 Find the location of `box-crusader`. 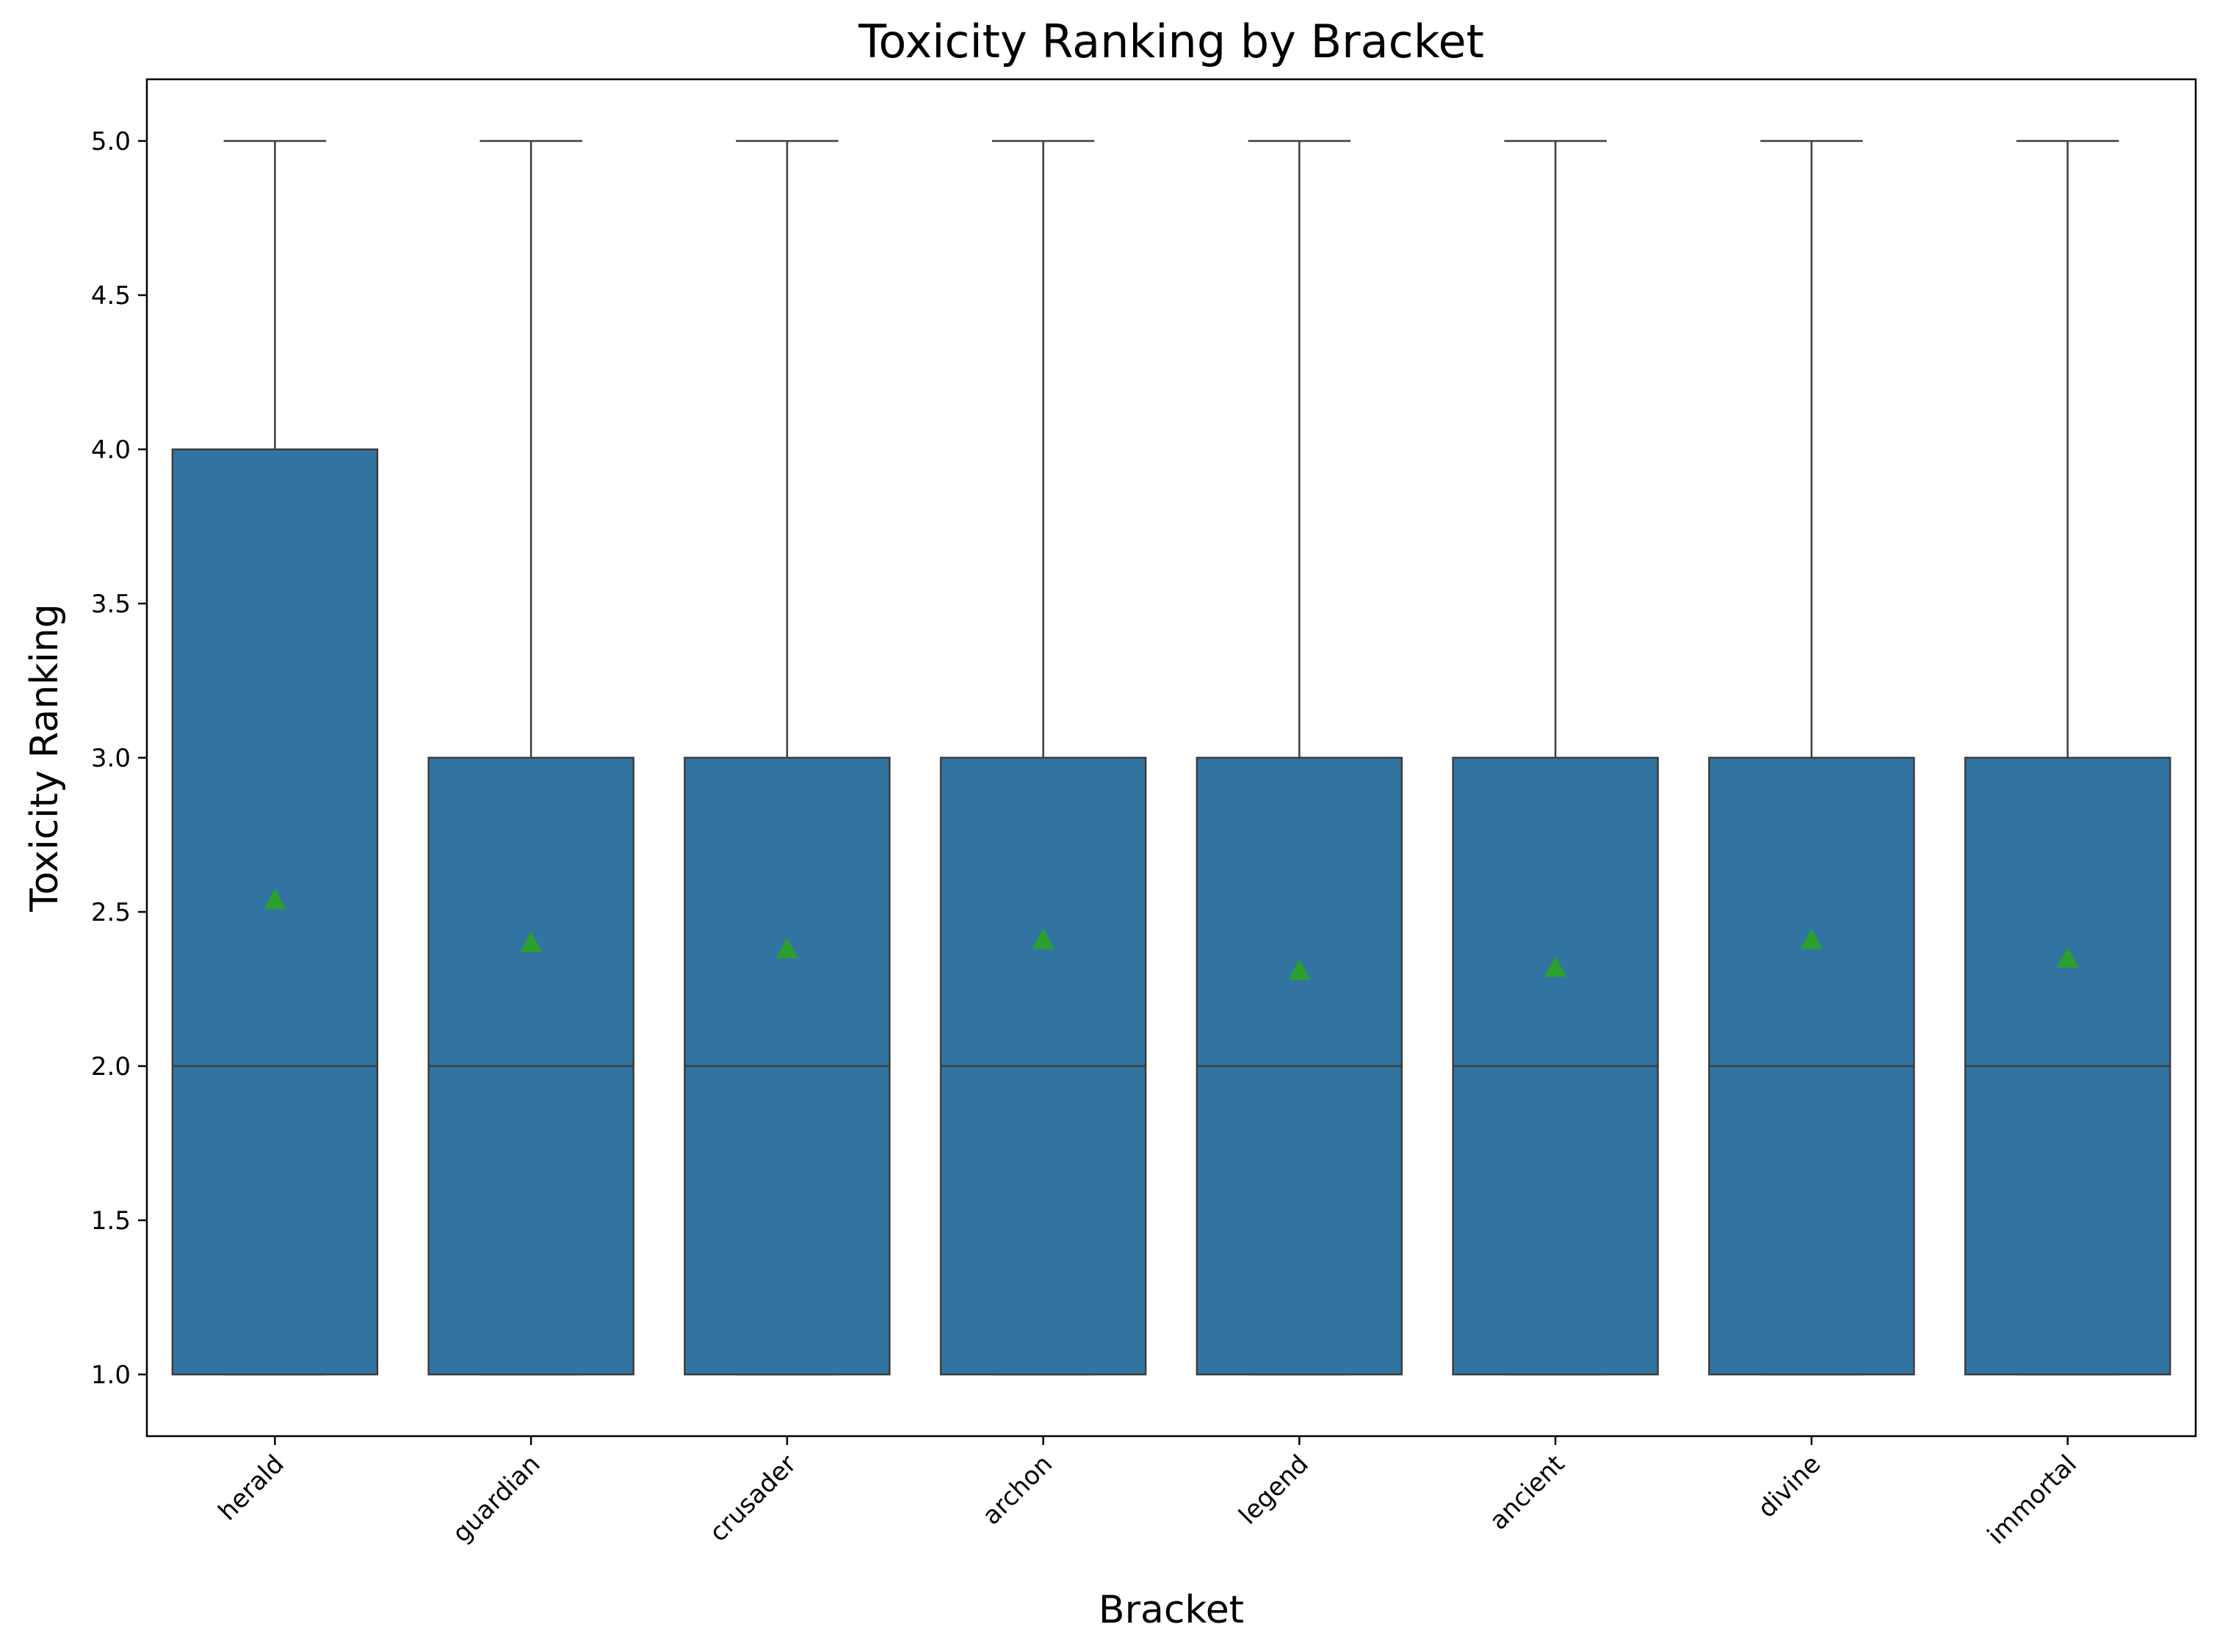

box-crusader is located at coordinates (788, 758).